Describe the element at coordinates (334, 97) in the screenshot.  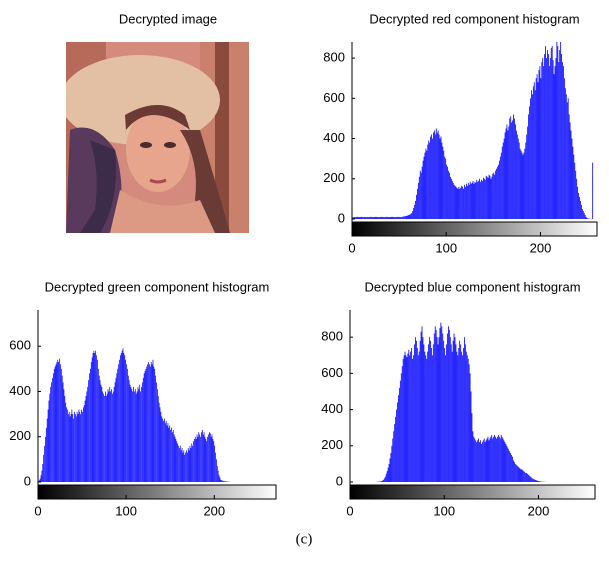
I see `y-tick-label: 600` at that location.